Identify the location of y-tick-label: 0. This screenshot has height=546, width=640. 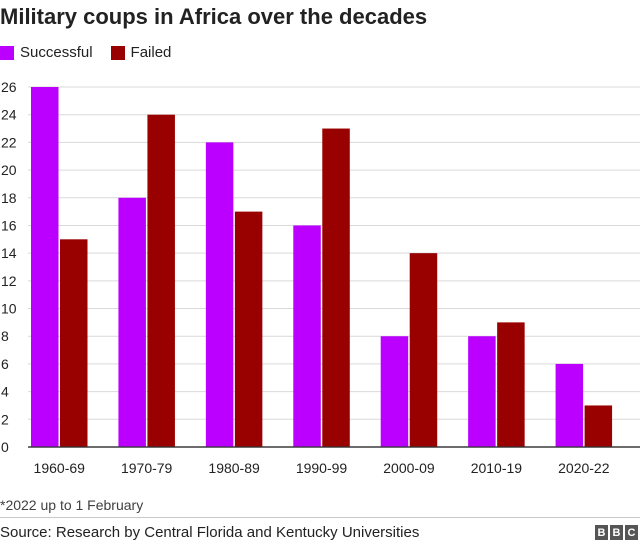
(5, 447).